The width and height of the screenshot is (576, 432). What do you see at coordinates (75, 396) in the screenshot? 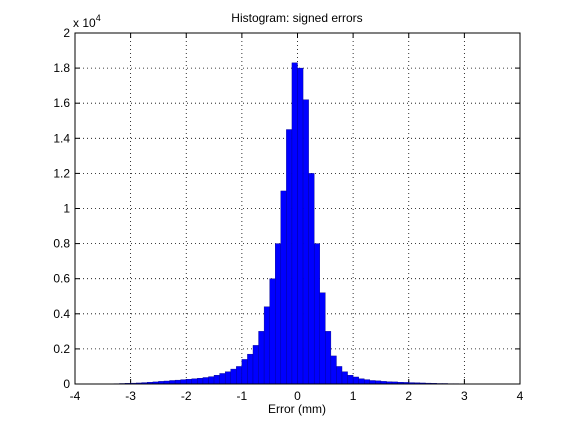
I see `x-tick-label: -4` at bounding box center [75, 396].